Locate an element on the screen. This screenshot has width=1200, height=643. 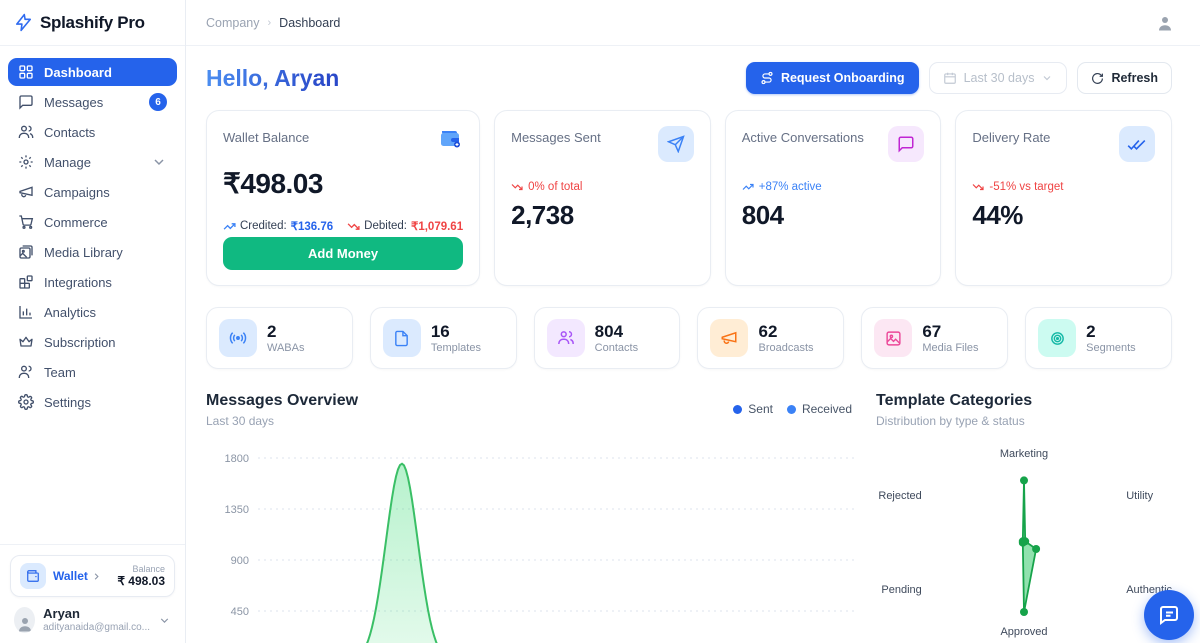
stat-wabas: 2 WABAs is located at coordinates (279, 338).